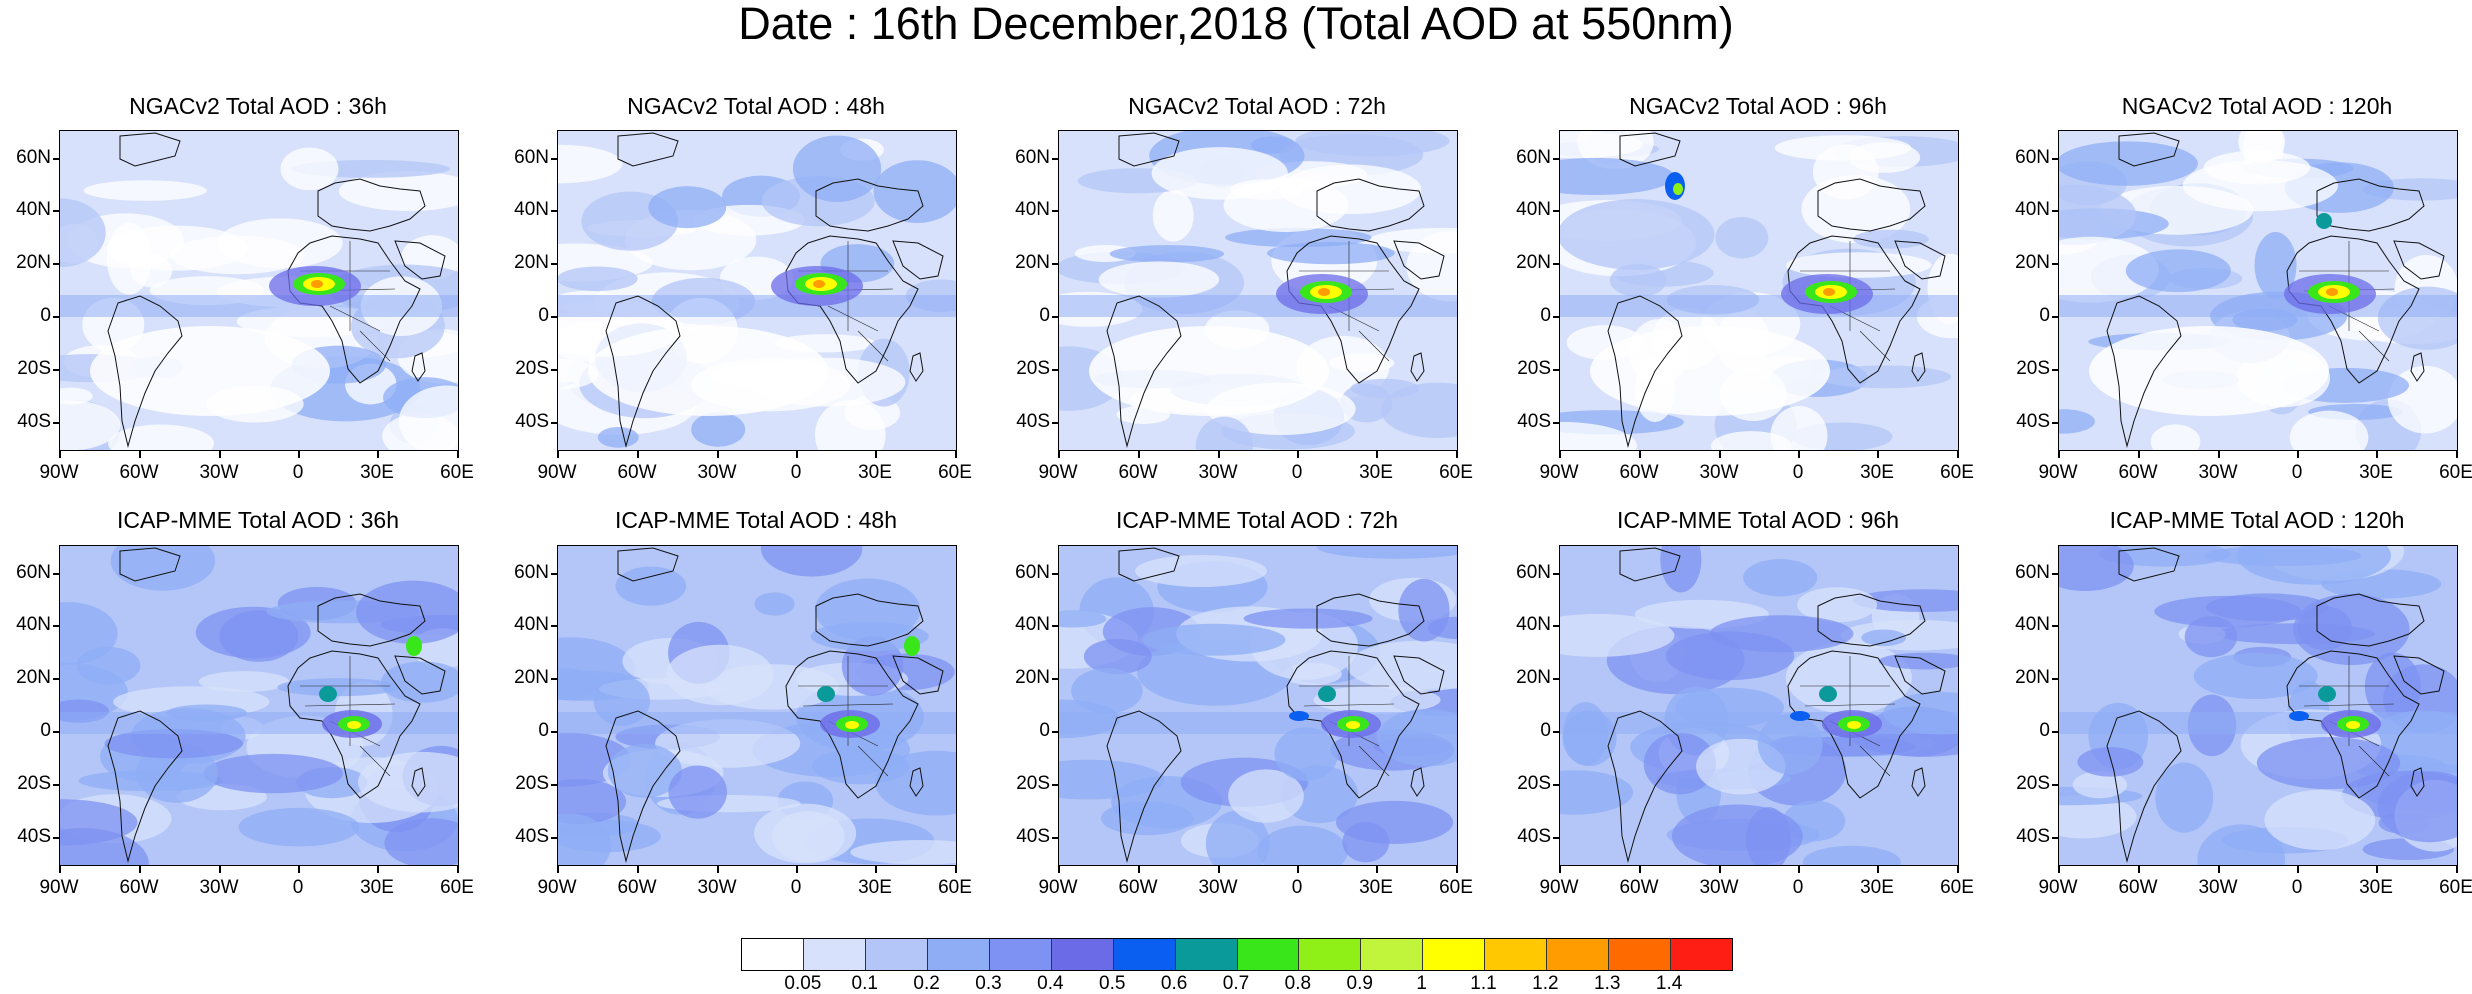 The width and height of the screenshot is (2472, 994). I want to click on colorbar-label: 0.9, so click(1359, 983).